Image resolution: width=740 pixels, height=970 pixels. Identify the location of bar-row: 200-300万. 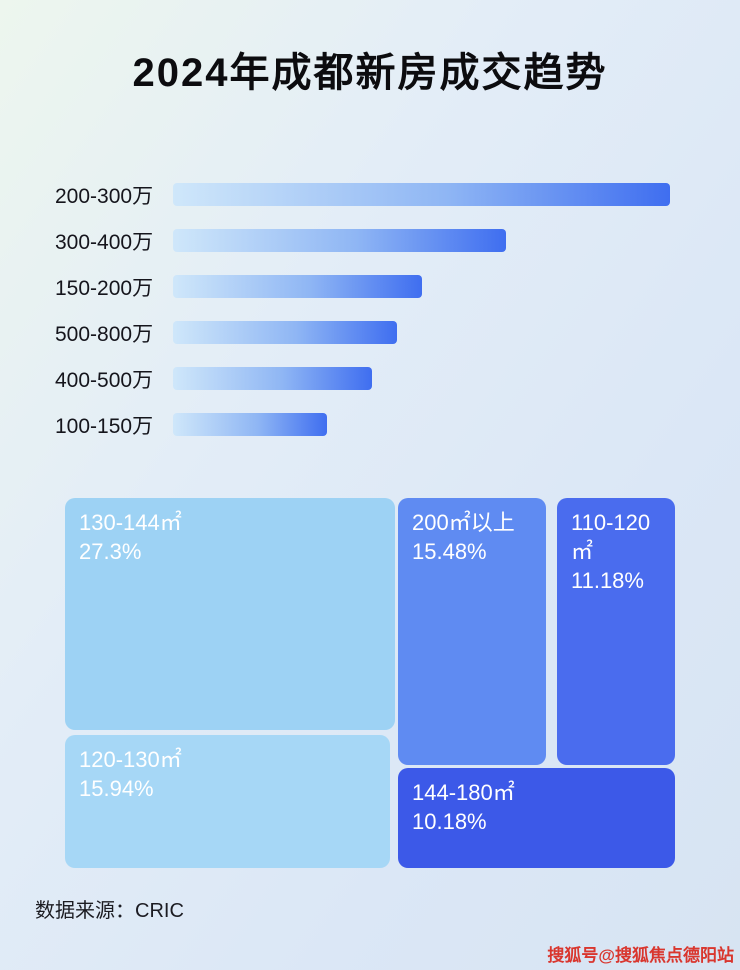
(362, 195).